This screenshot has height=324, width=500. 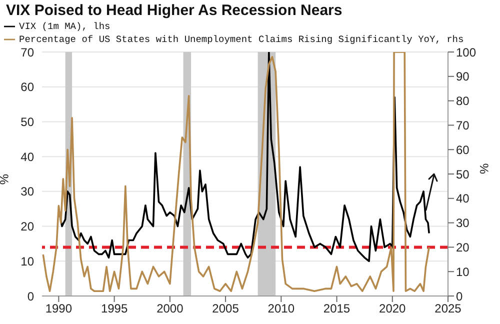 I want to click on y-tick-label: 70, so click(x=27, y=52).